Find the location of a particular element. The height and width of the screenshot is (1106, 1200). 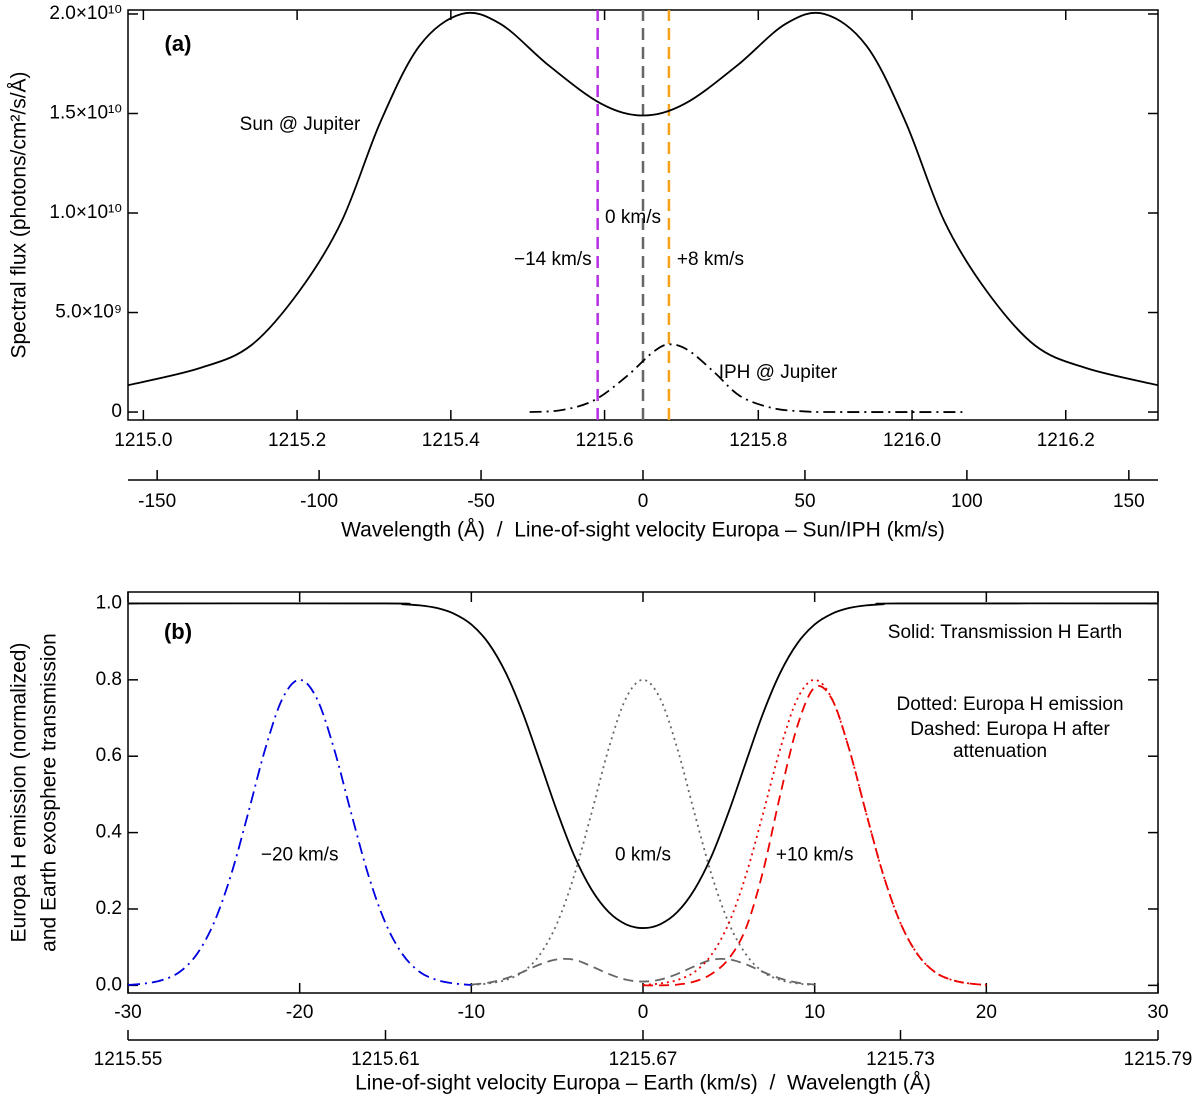

reference-label: +8 km/s is located at coordinates (710, 259).